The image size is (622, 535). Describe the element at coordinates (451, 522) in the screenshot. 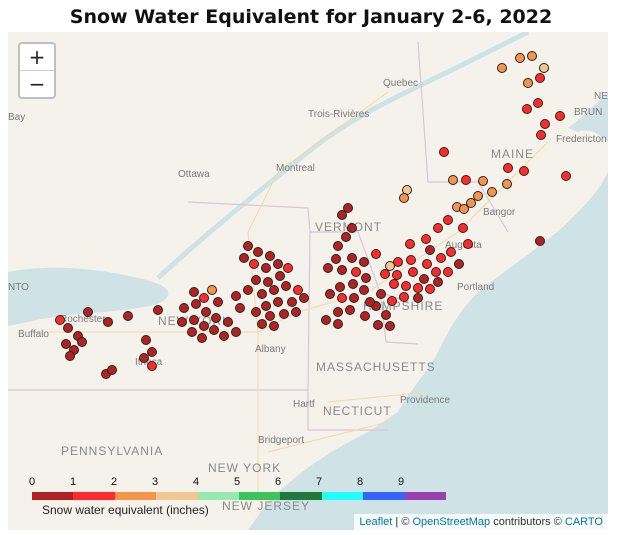

I see `osm-link: OpenStreetMap` at that location.